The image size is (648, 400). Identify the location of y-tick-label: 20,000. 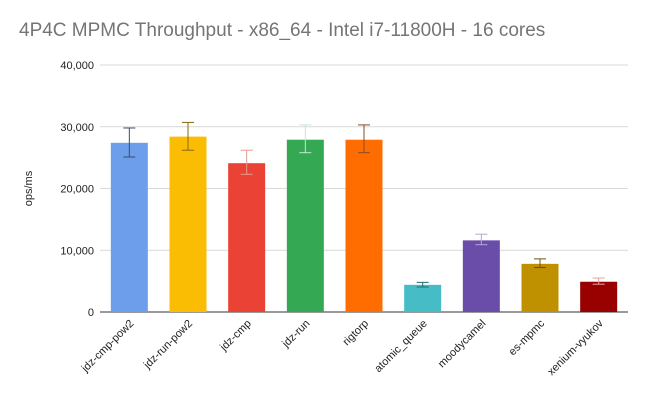
(77, 190).